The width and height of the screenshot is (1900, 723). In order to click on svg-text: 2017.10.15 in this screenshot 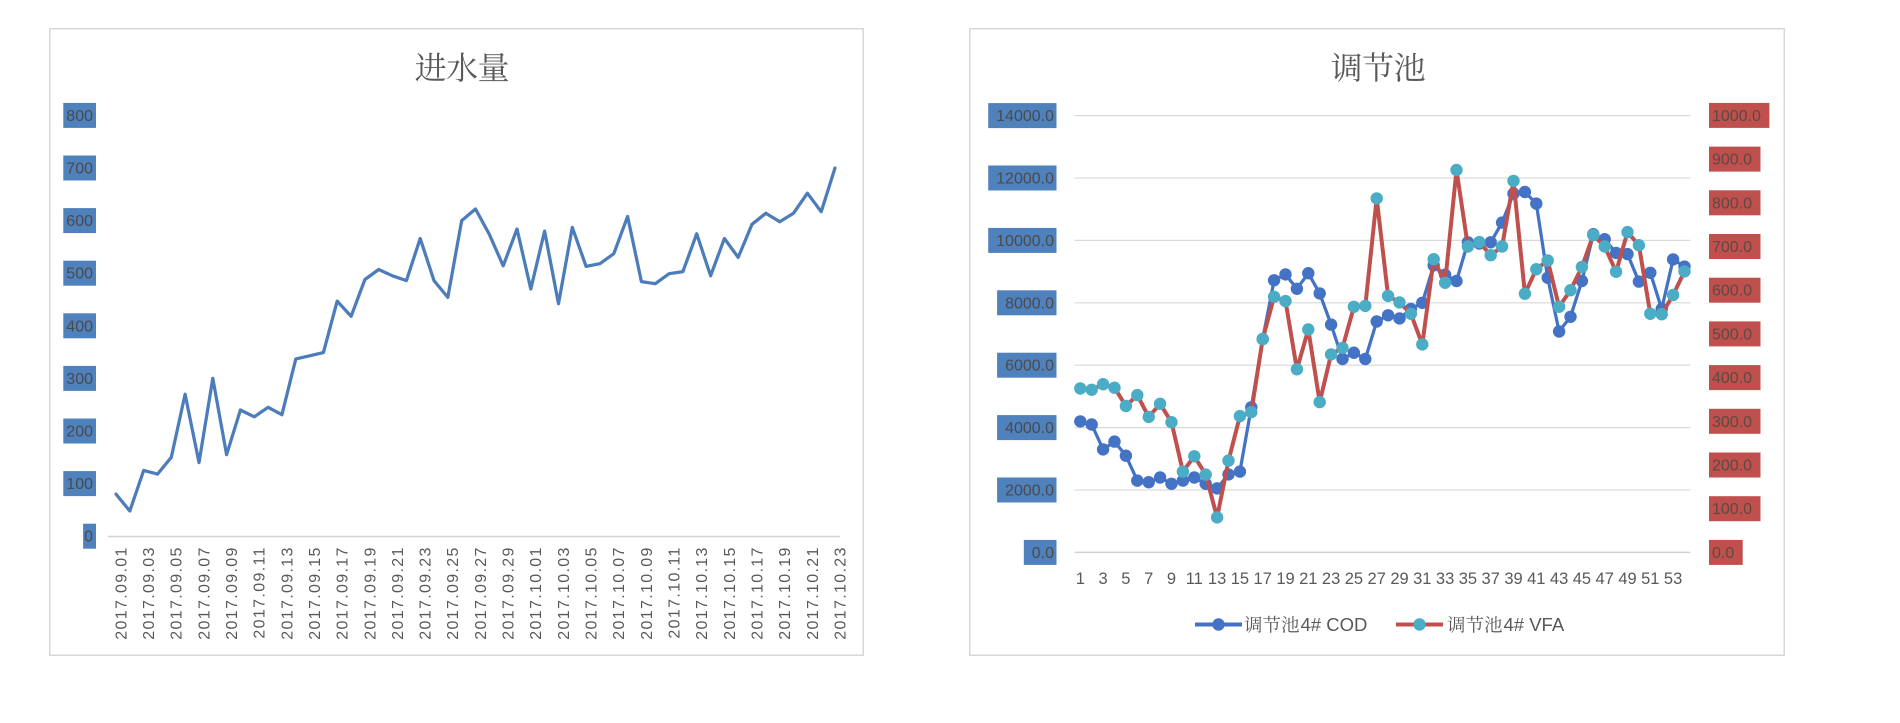, I will do `click(730, 593)`.